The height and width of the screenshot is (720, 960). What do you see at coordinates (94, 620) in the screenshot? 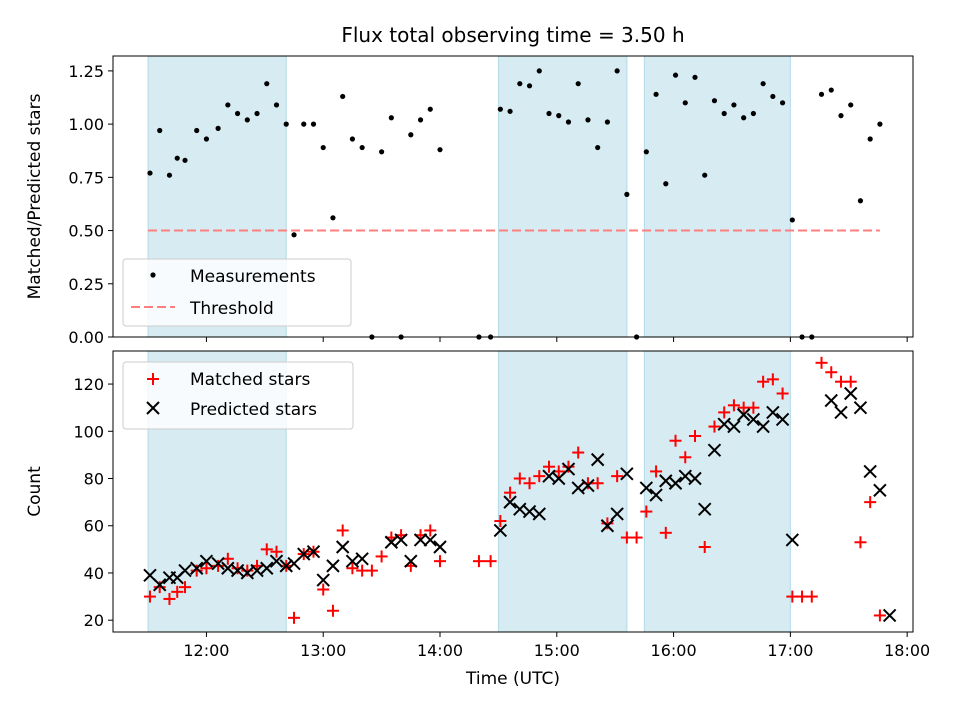
I see `bottom-ytick-label: 20` at bounding box center [94, 620].